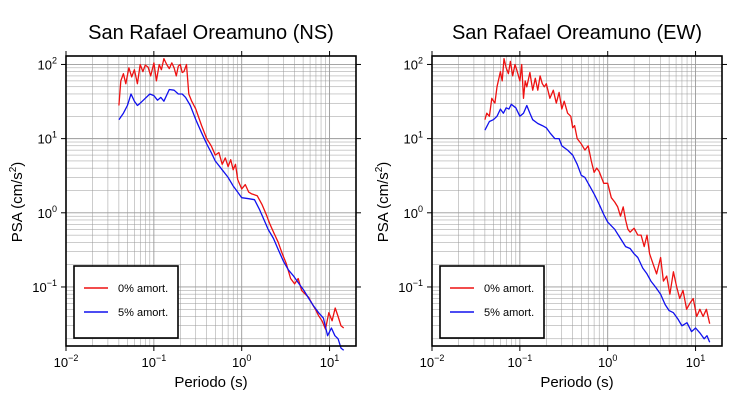  Describe the element at coordinates (211, 33) in the screenshot. I see `chart-title: San Rafael Oreamuno (NS)` at that location.